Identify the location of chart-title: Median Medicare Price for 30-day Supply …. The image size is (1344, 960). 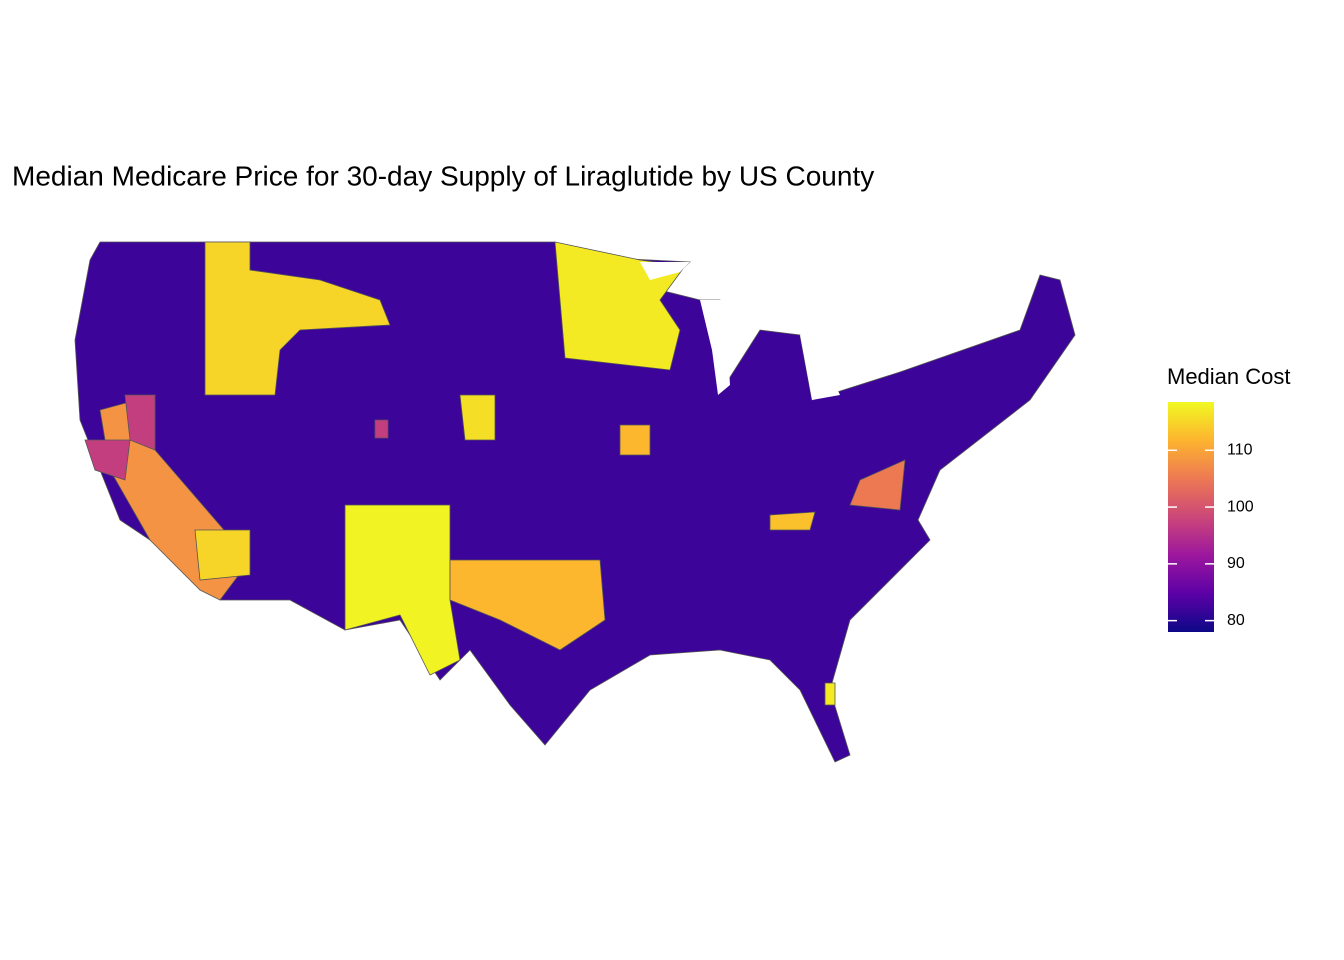
(443, 175).